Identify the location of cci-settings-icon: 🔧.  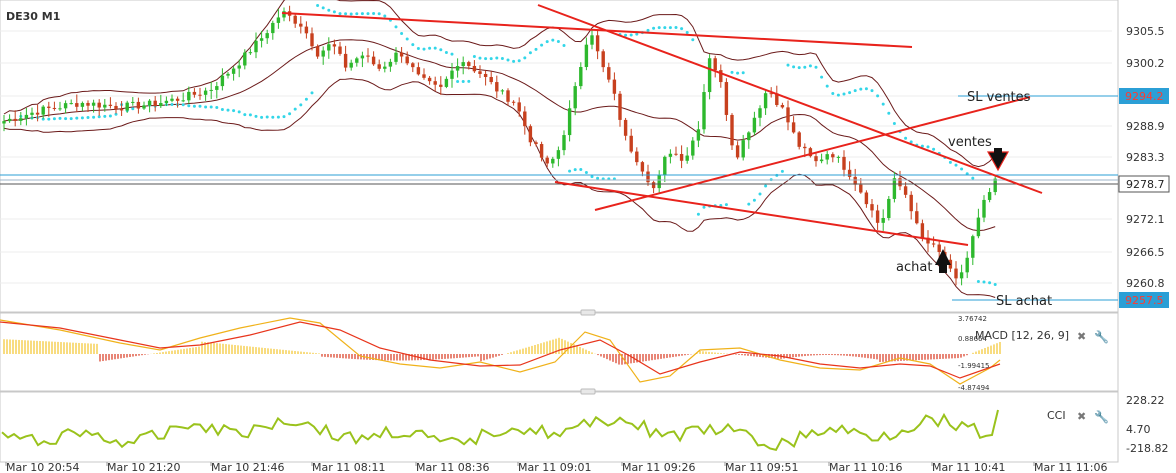
(1101, 416).